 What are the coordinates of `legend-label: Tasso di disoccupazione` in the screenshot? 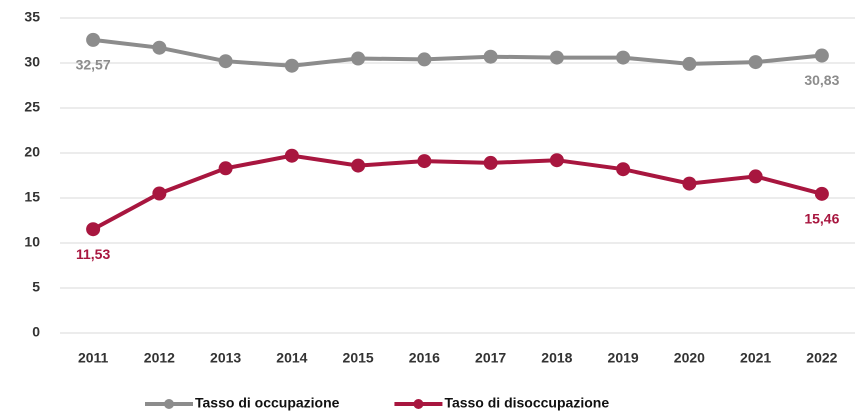 It's located at (526, 403).